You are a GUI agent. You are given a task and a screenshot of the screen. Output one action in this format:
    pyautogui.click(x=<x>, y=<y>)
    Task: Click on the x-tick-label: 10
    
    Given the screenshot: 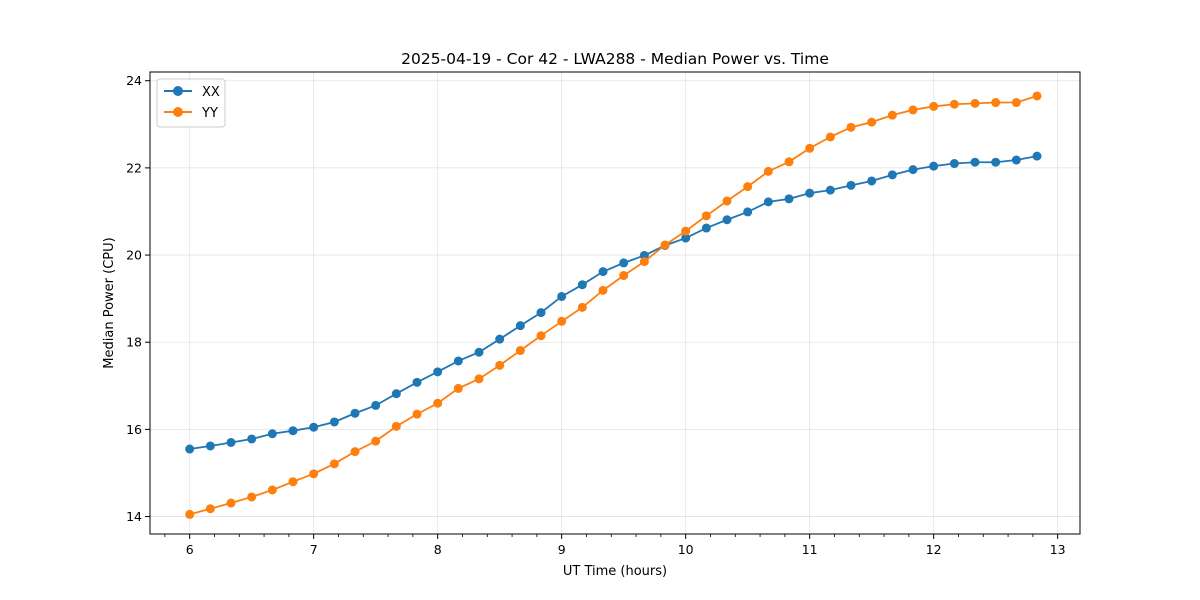 What is the action you would take?
    pyautogui.click(x=686, y=549)
    